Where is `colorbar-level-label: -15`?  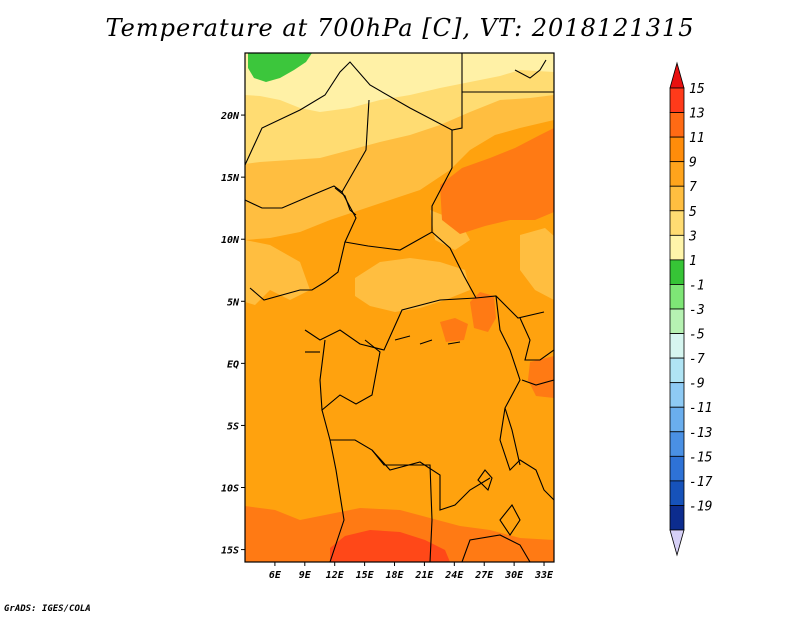 colorbar-level-label: -15 is located at coordinates (701, 457).